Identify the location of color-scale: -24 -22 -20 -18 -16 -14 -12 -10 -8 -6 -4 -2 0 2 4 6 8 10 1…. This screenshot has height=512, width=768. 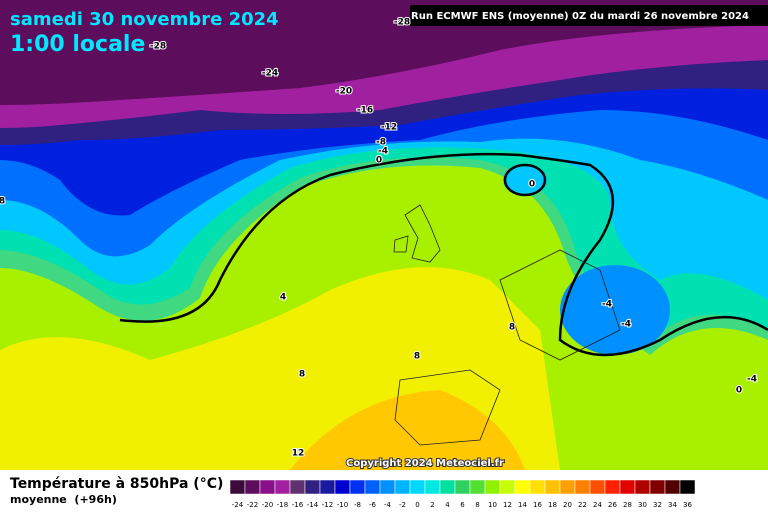
(462, 494).